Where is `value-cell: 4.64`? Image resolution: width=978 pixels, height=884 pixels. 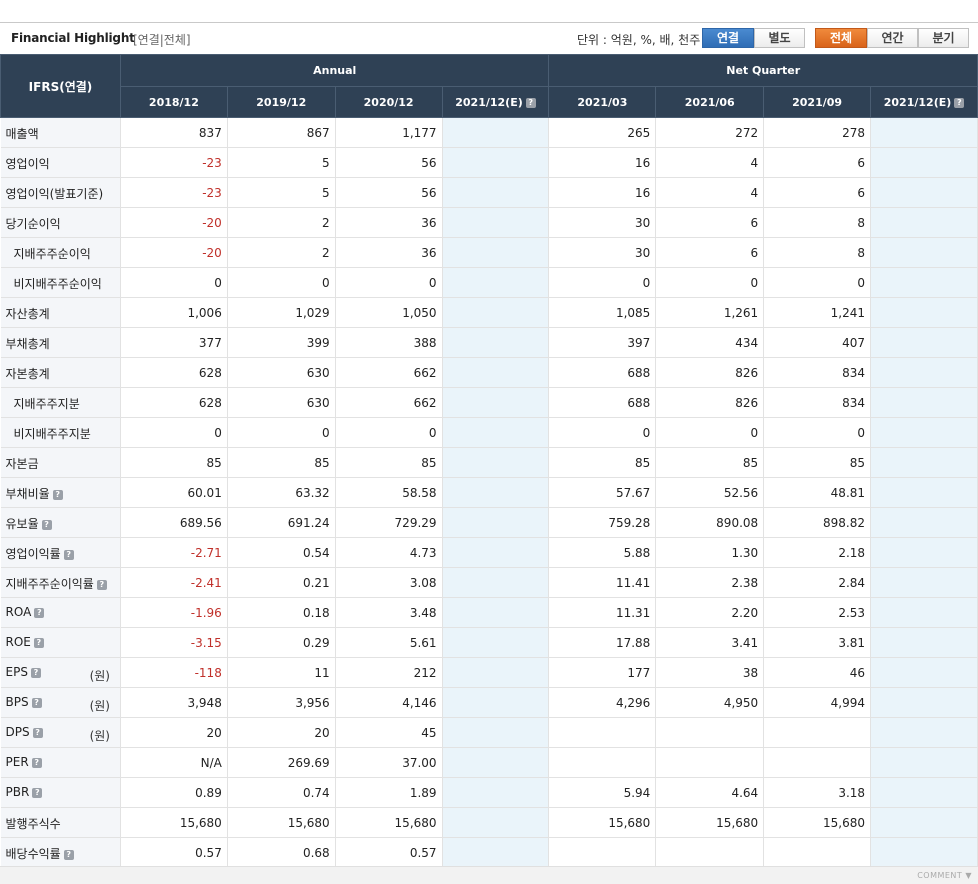
value-cell: 4.64 is located at coordinates (710, 792).